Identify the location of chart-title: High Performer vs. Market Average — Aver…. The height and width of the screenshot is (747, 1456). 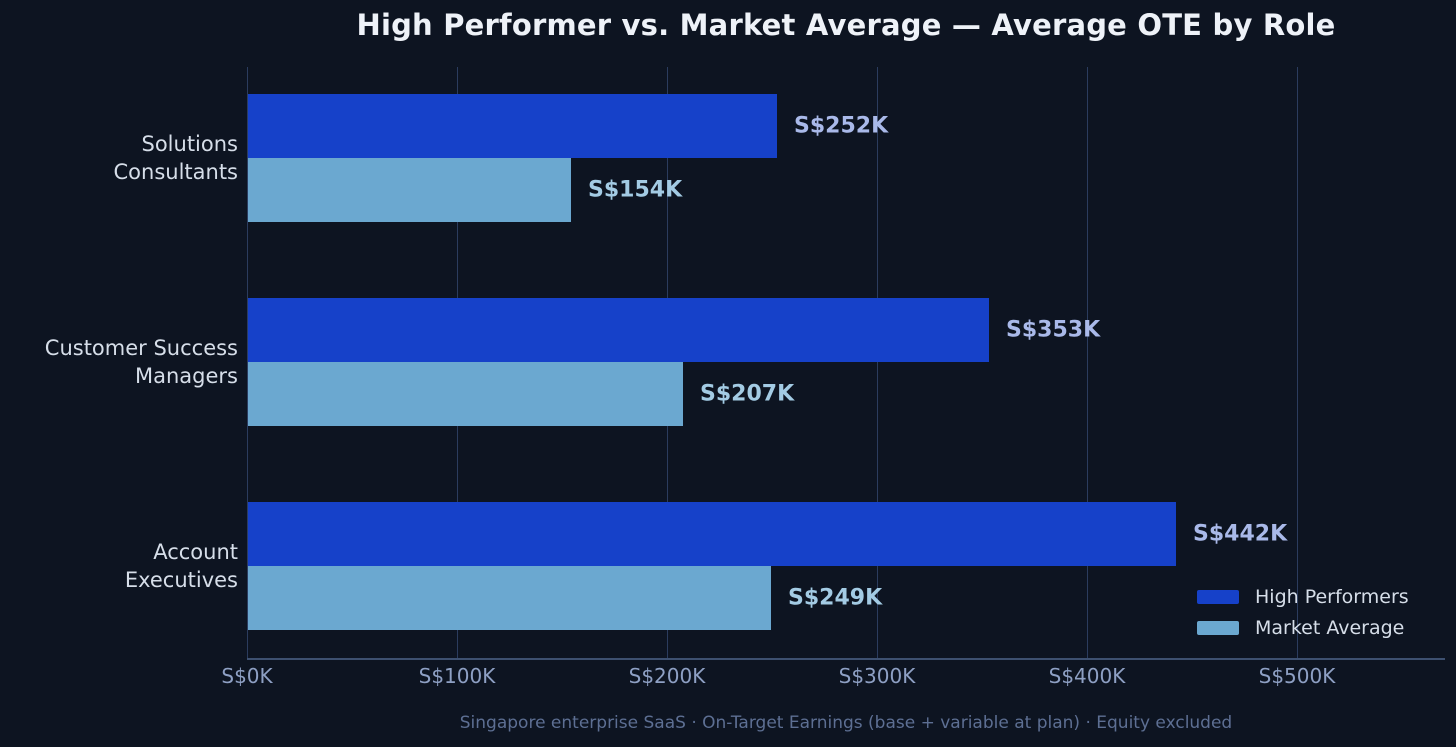
(846, 25).